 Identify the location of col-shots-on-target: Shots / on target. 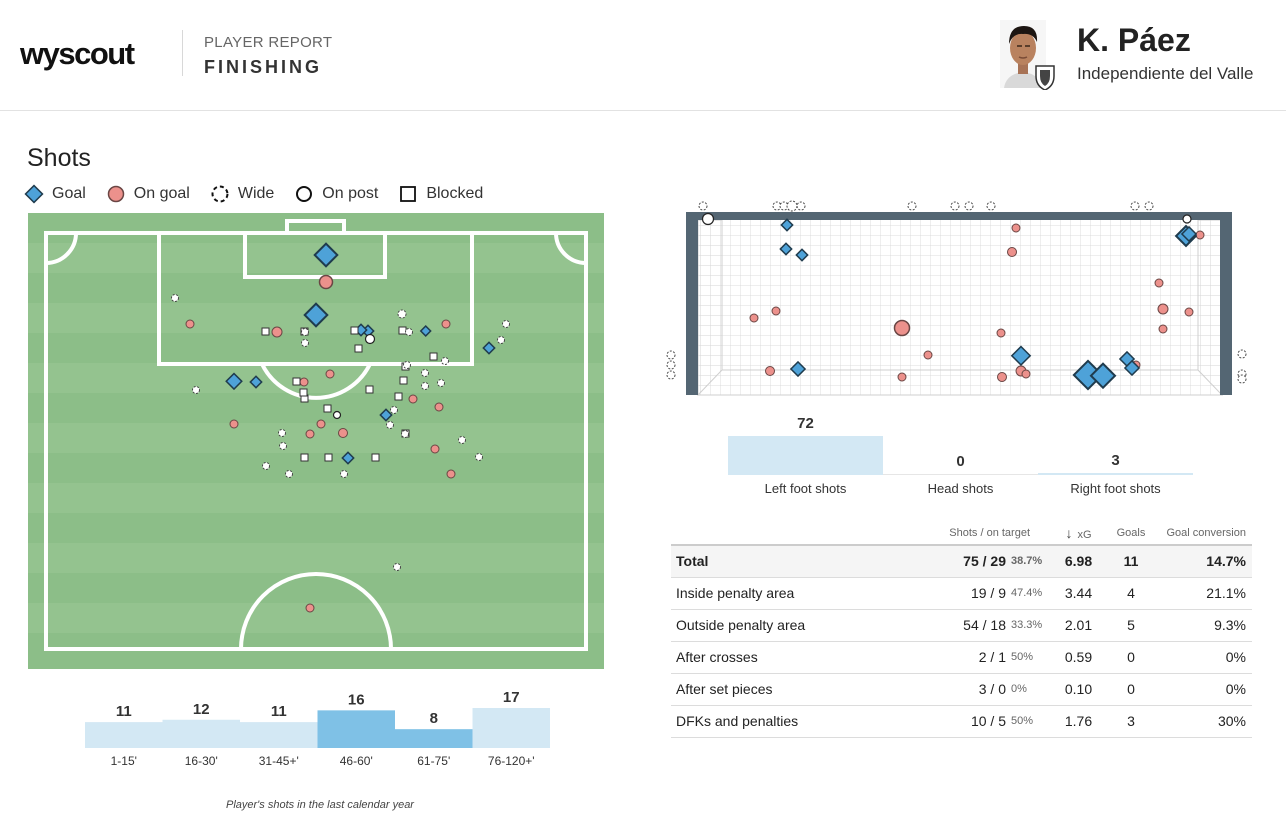
(976, 533).